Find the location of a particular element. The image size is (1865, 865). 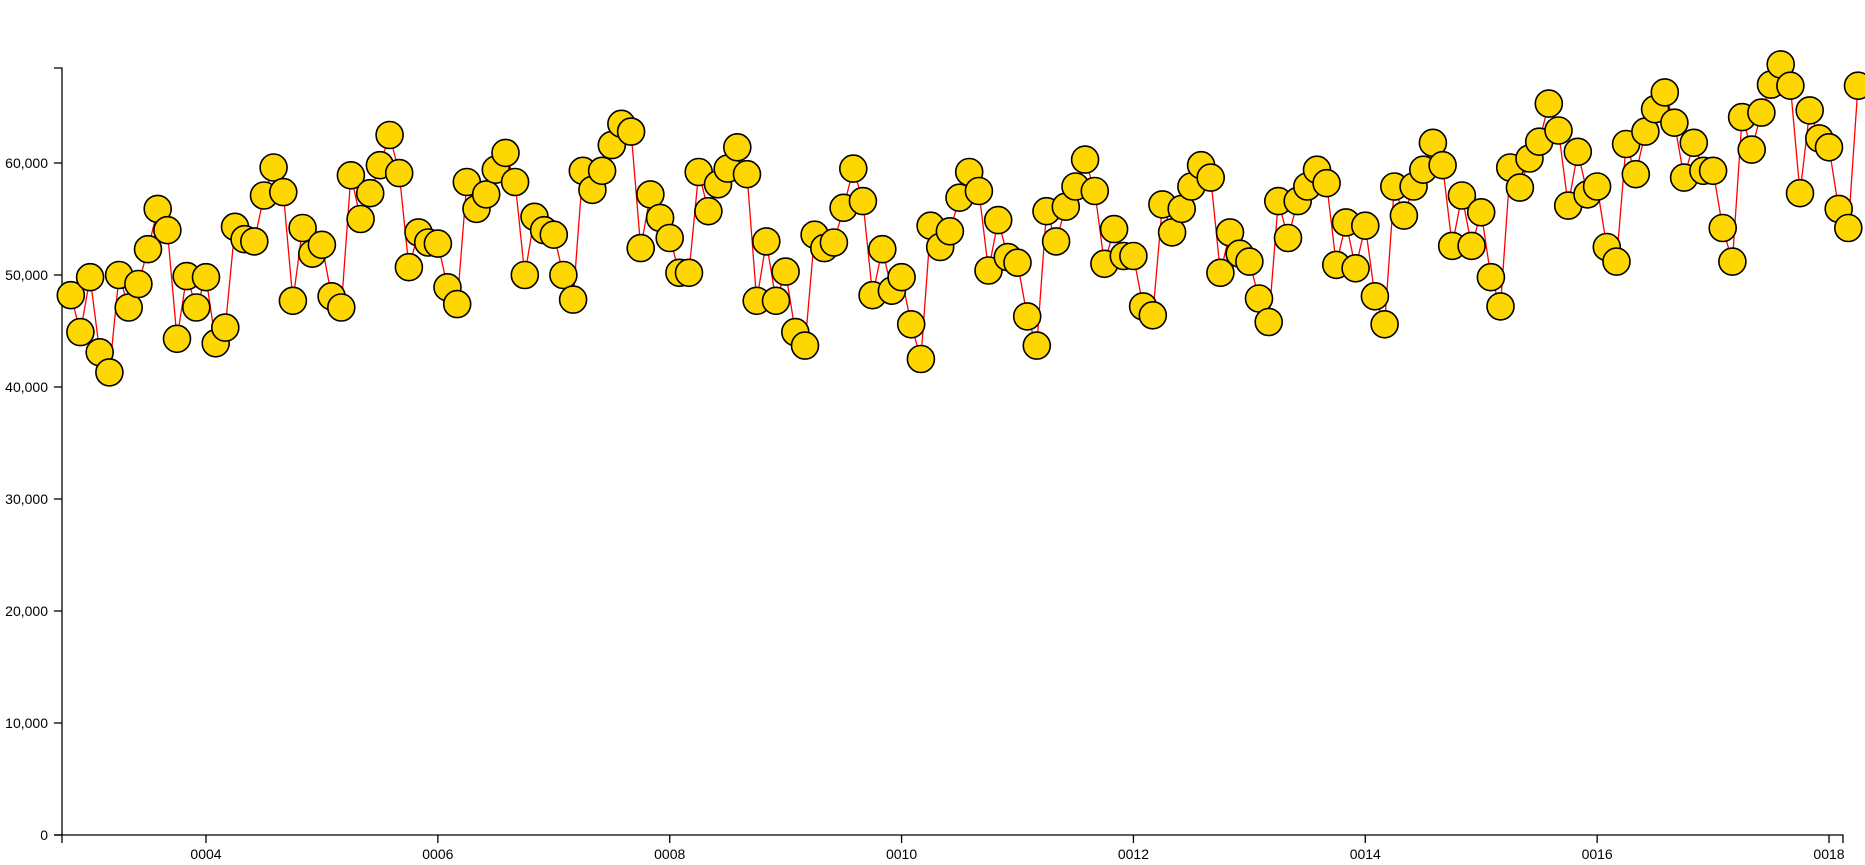

x-axis: 0004 0006 0008 0010 0012 0014 0016 0018 is located at coordinates (953, 848).